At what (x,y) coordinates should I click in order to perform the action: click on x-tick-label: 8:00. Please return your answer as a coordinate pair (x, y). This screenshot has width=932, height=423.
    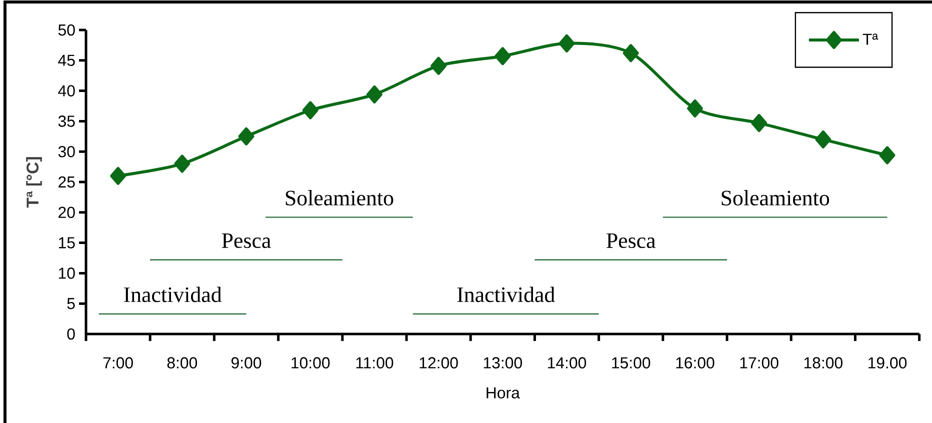
    Looking at the image, I should click on (182, 362).